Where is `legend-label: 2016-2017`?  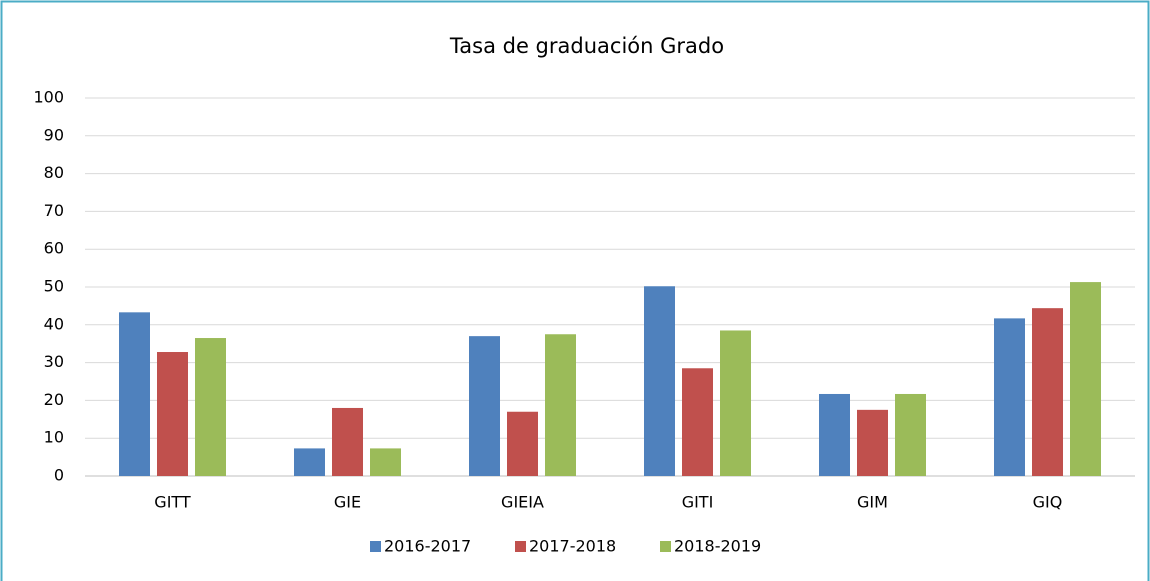
legend-label: 2016-2017 is located at coordinates (427, 546).